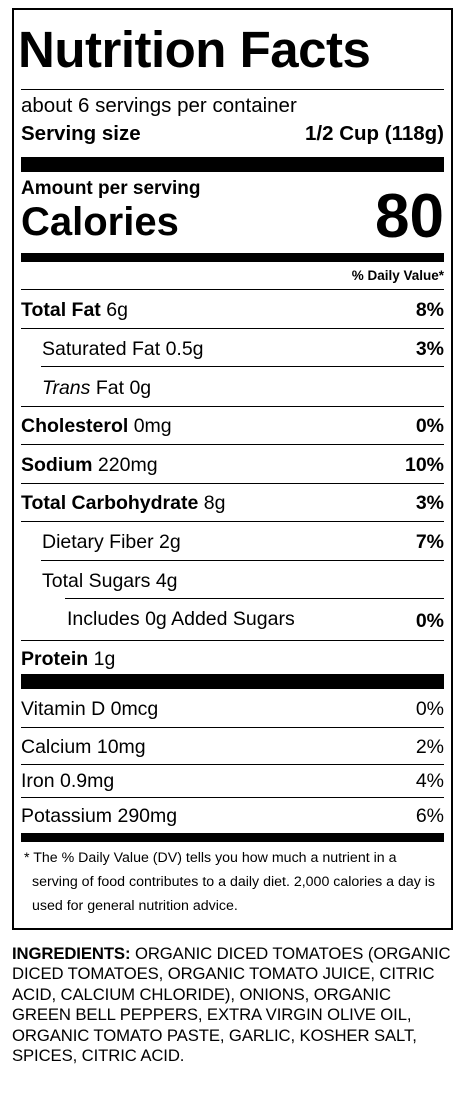 The image size is (472, 1110). I want to click on nutrient-row-protein: Protein 1g, so click(232, 659).